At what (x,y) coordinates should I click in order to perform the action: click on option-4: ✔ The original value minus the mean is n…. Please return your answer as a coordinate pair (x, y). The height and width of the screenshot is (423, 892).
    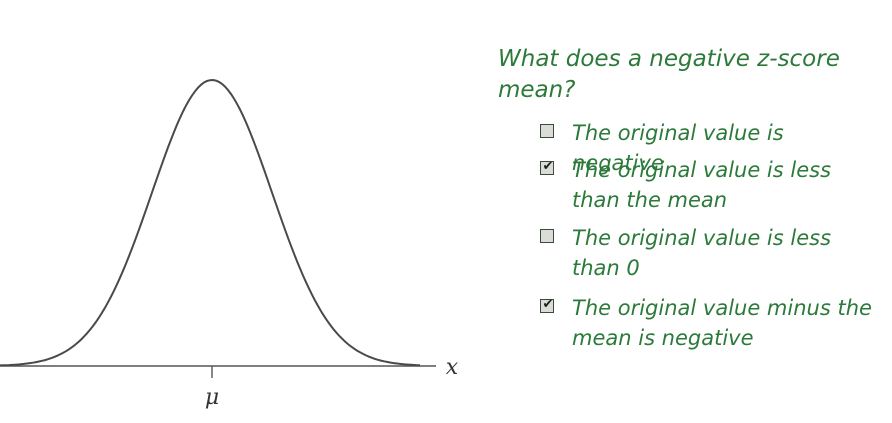
    Looking at the image, I should click on (706, 323).